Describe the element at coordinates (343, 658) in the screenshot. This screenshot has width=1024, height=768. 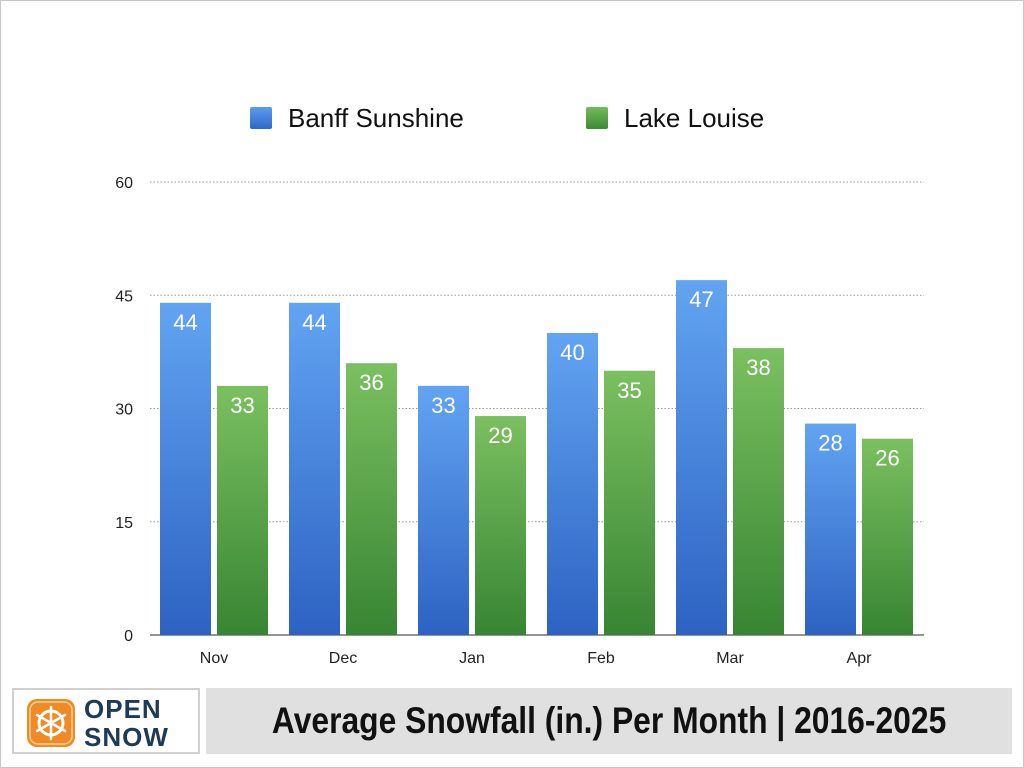
I see `x-tick-label: Dec` at that location.